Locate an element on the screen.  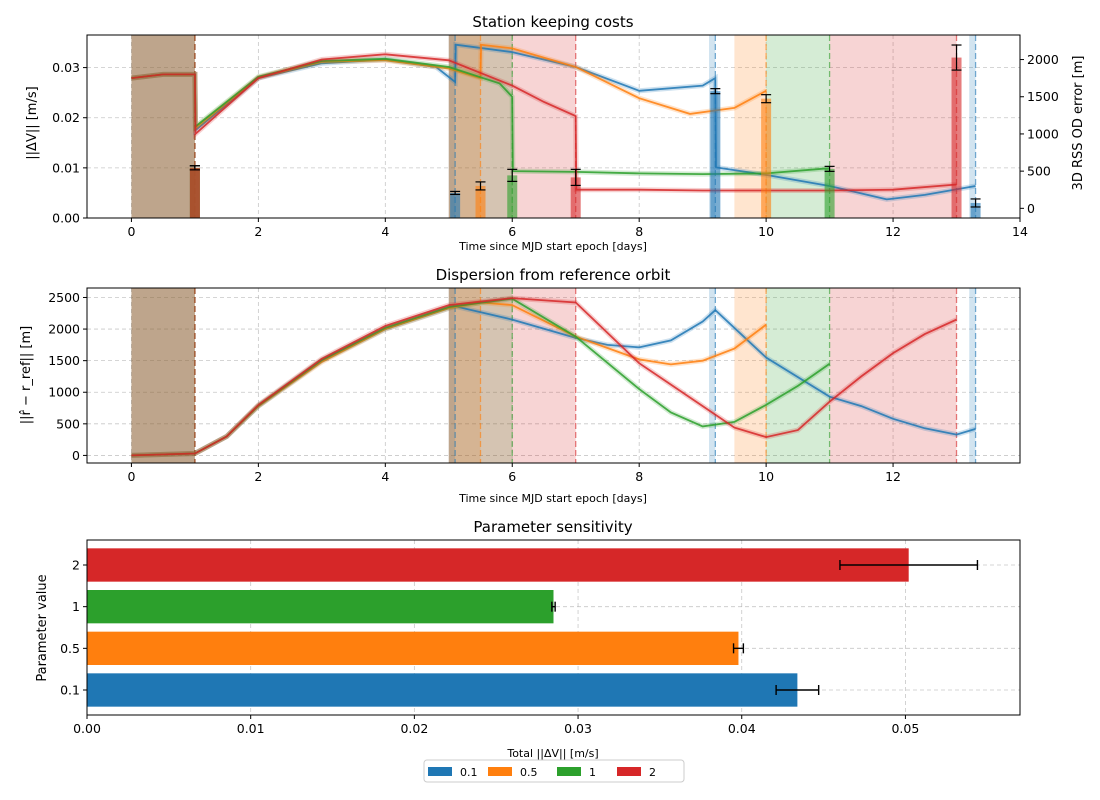
legend: 0.1 0.5 1 2 is located at coordinates (554, 771).